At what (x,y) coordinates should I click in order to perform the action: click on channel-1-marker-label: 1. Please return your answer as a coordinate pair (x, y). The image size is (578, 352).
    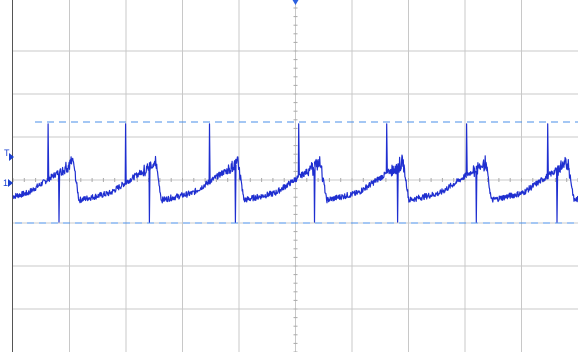
    Looking at the image, I should click on (5, 183).